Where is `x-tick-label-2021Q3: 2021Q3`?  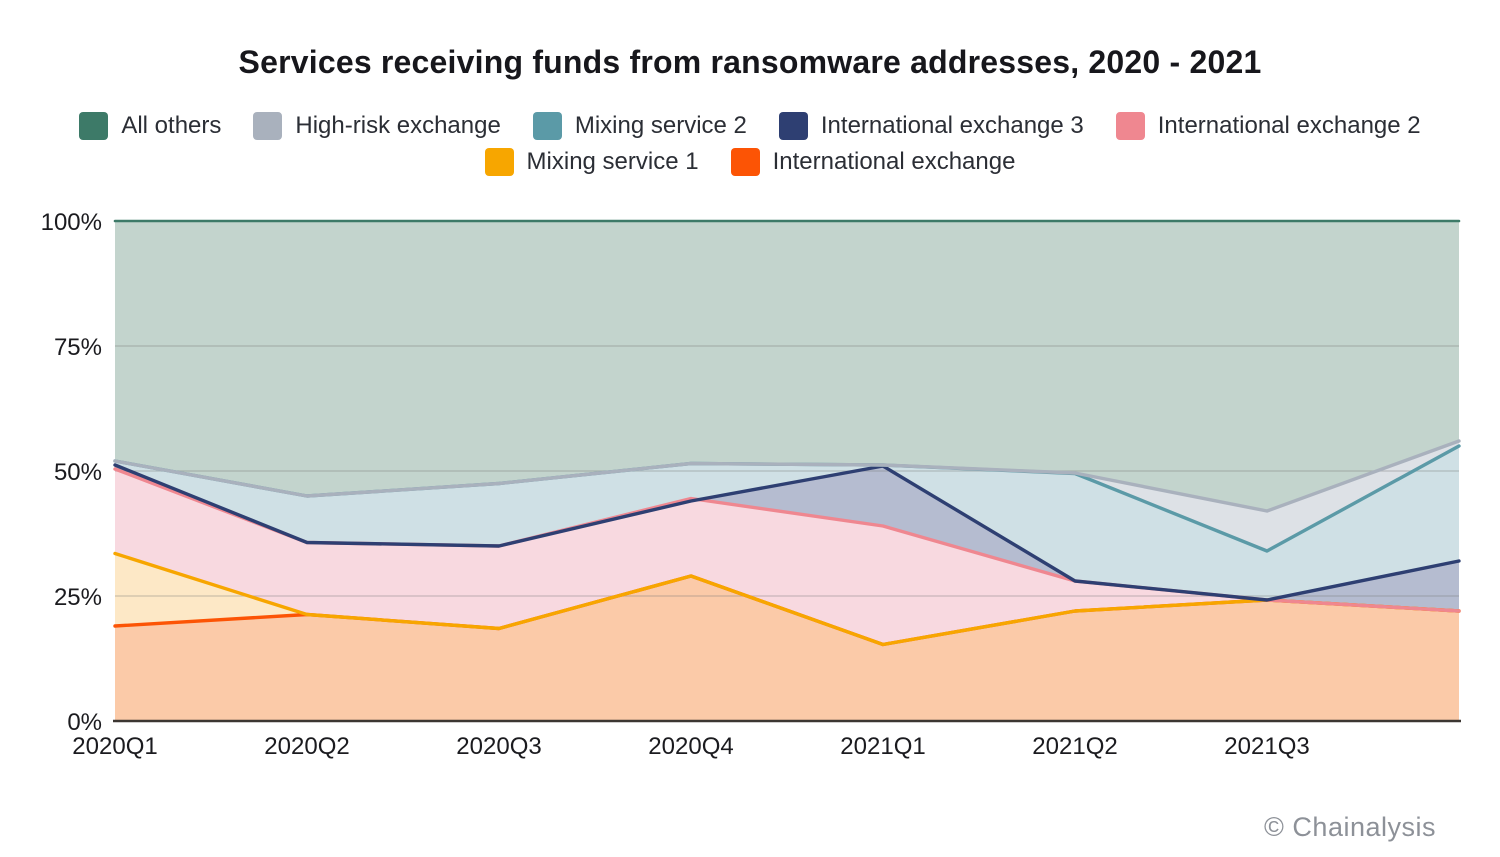 x-tick-label-2021Q3: 2021Q3 is located at coordinates (1266, 746).